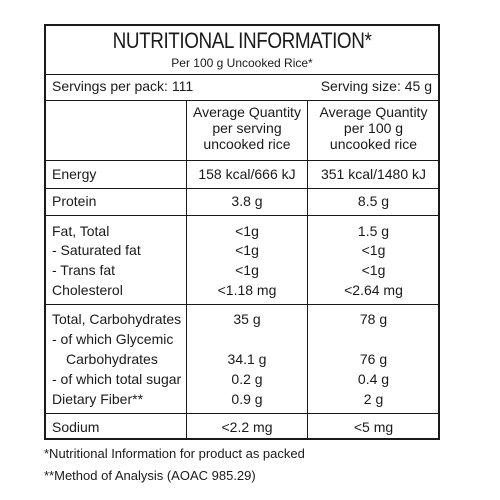 This screenshot has height=500, width=500. I want to click on row-value-per-serving: <1.18 mg, so click(247, 290).